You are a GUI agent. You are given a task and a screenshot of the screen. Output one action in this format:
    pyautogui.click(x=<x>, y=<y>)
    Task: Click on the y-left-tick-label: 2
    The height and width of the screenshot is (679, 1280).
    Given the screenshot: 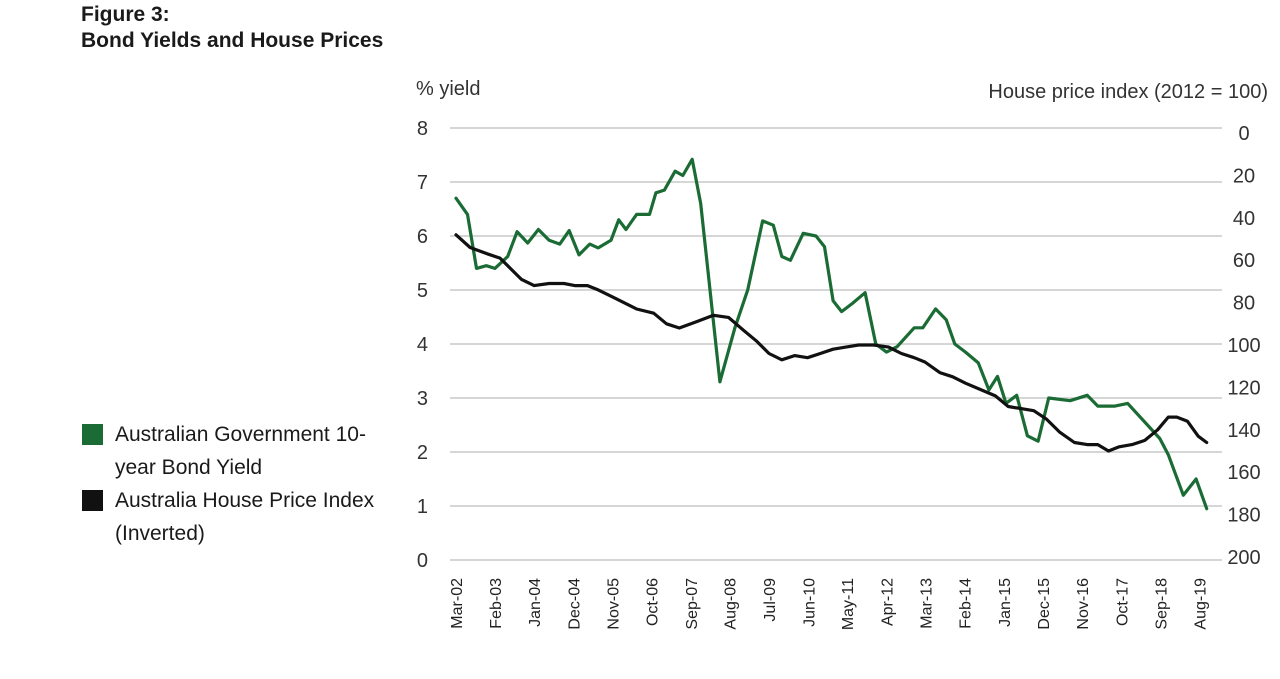 What is the action you would take?
    pyautogui.click(x=422, y=453)
    